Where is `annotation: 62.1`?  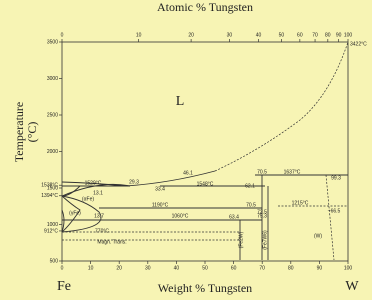
annotation: 62.1 is located at coordinates (250, 186).